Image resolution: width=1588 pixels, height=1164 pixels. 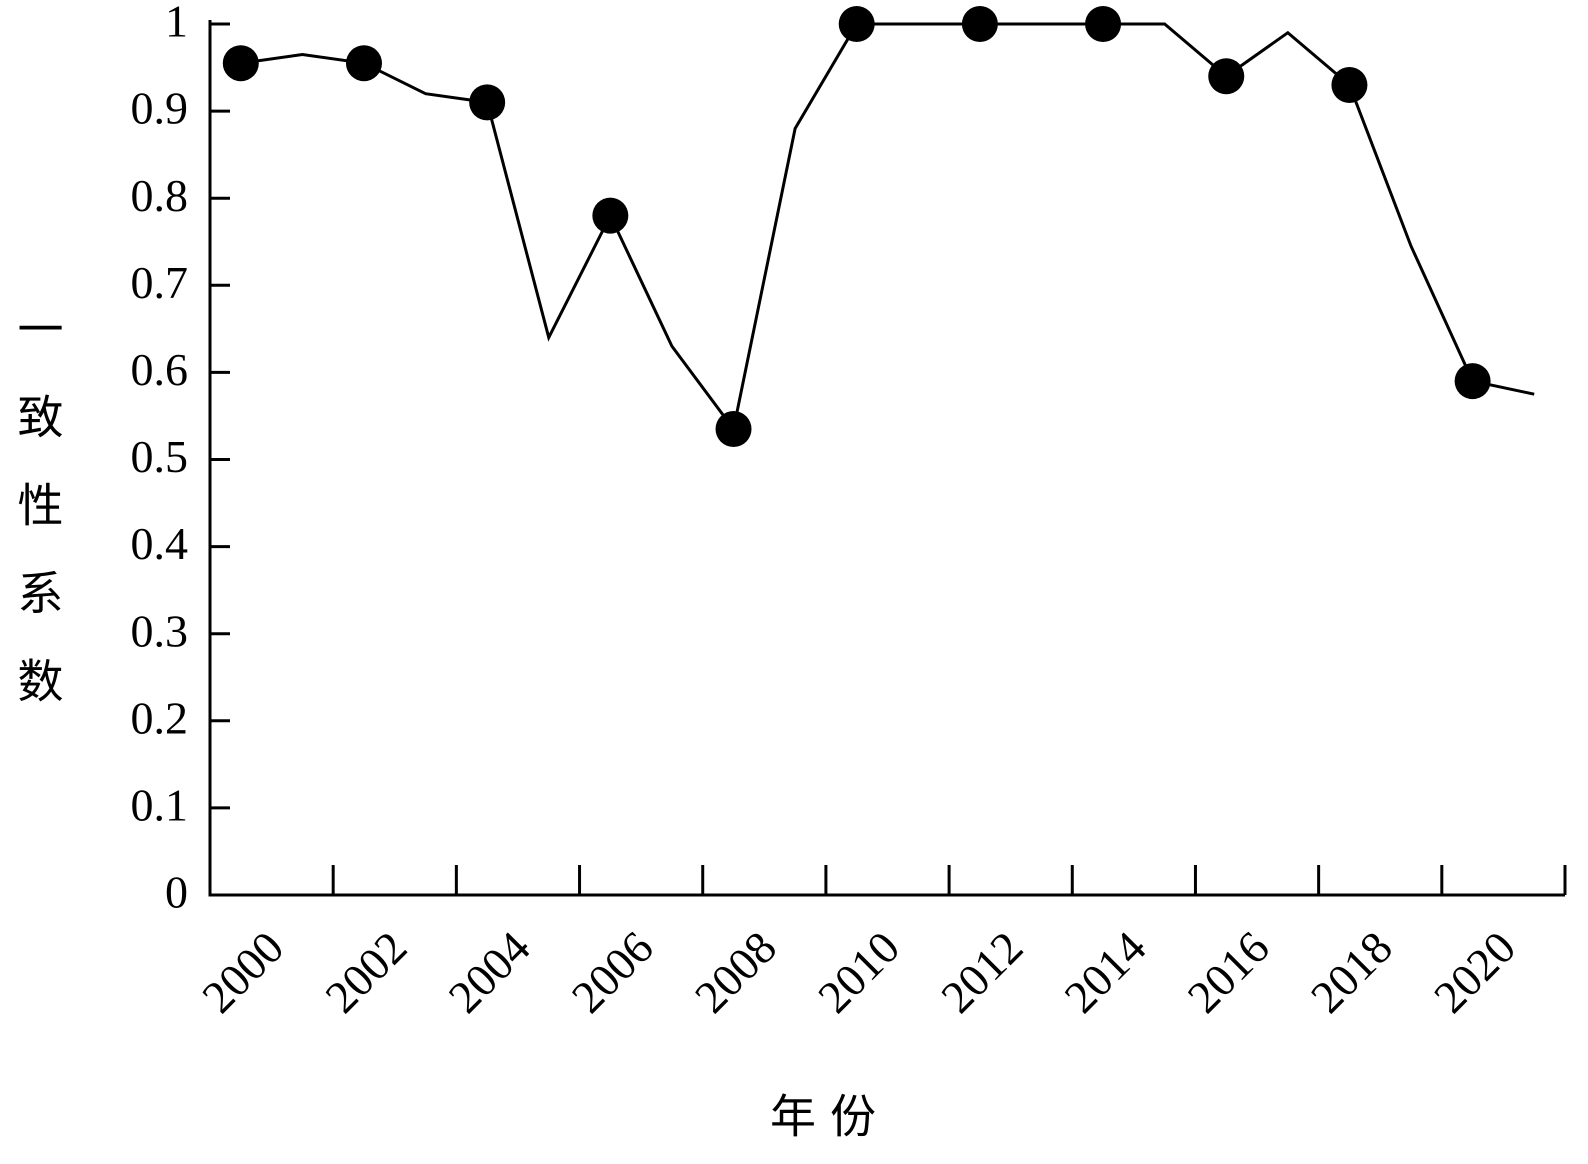 I want to click on y-tick-label: 0.4, so click(x=160, y=543).